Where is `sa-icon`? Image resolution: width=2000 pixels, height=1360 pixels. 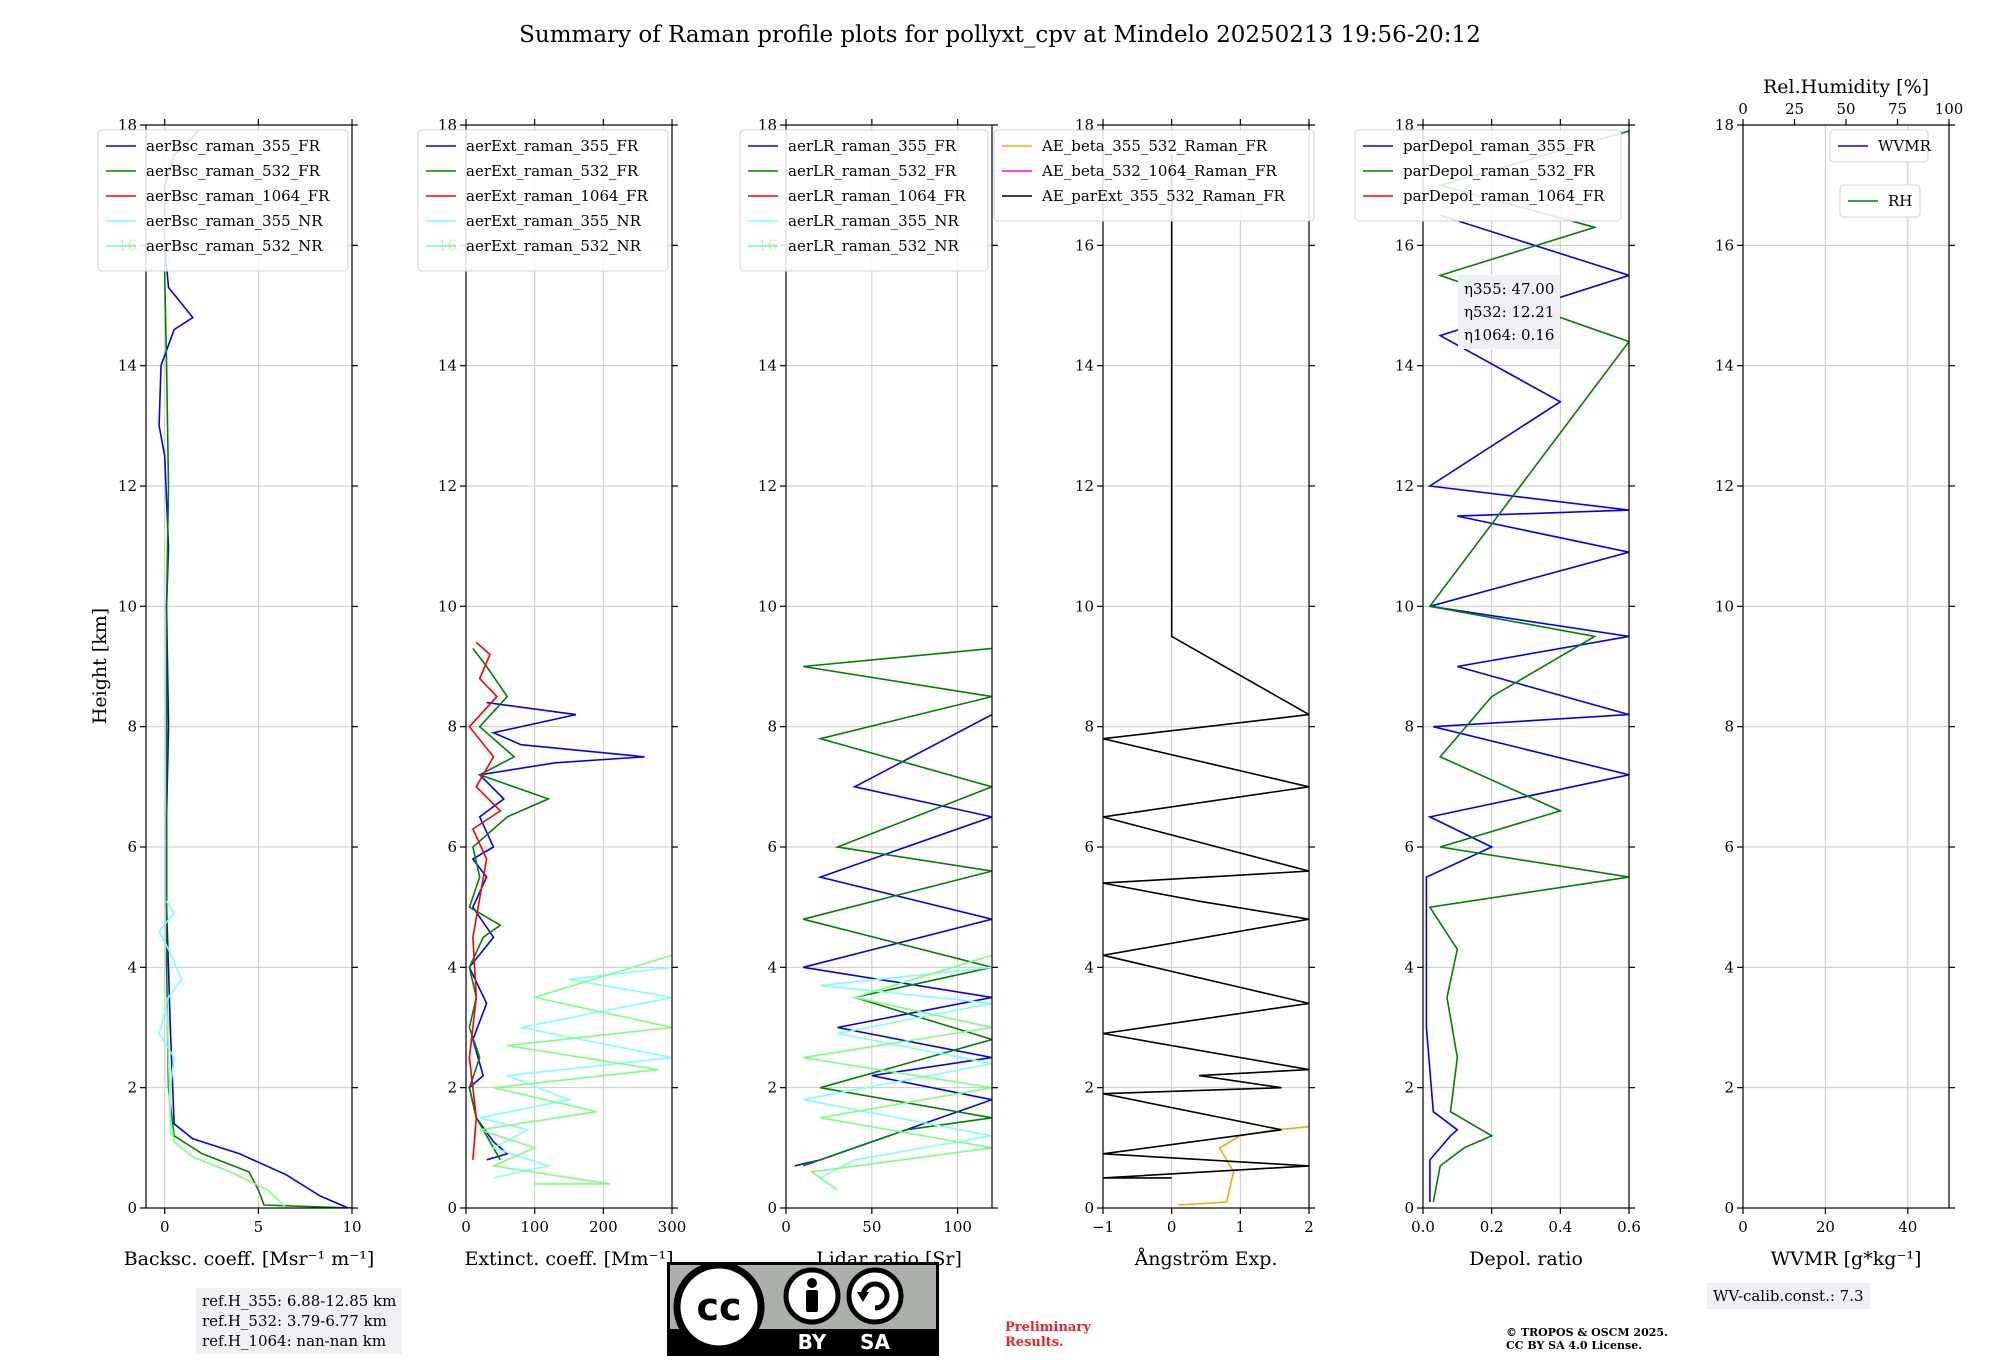 sa-icon is located at coordinates (875, 1296).